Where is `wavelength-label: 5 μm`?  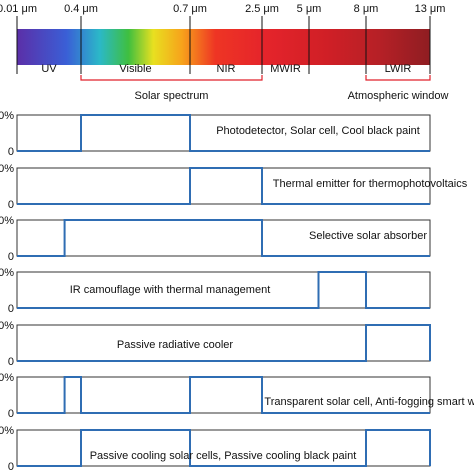
wavelength-label: 5 μm is located at coordinates (309, 9).